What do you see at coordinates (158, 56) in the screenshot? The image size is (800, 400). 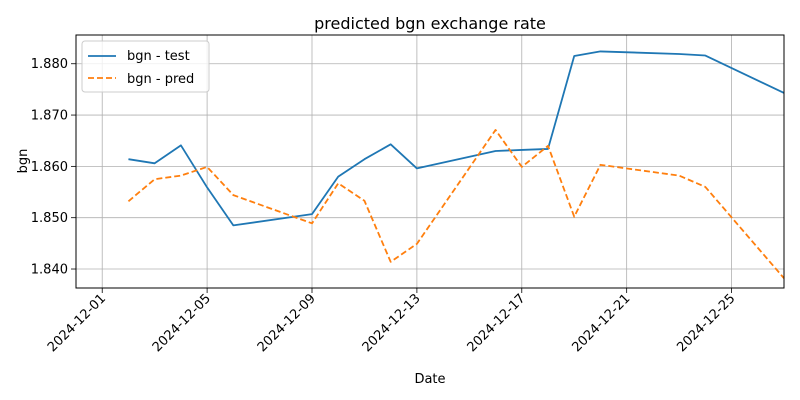 I see `legend-label-test: bgn - test` at bounding box center [158, 56].